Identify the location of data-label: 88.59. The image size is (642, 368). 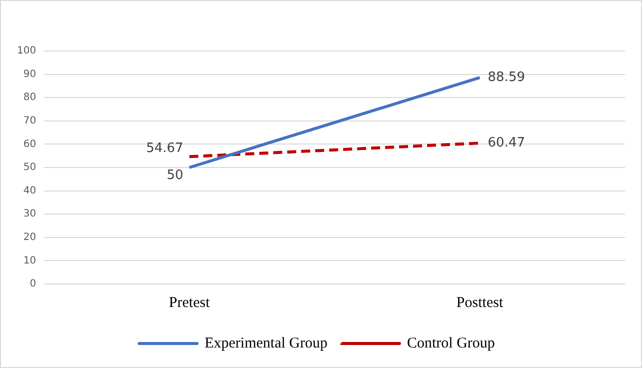
(506, 77).